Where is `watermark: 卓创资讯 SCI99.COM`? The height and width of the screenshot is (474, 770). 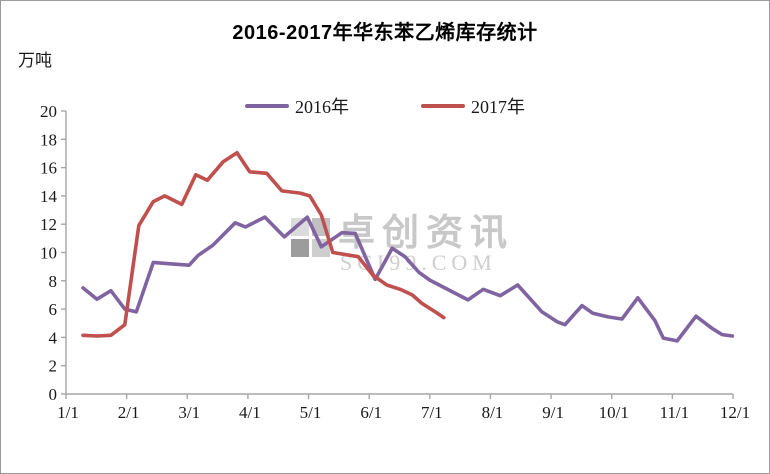 watermark: 卓创资讯 SCI99.COM is located at coordinates (402, 244).